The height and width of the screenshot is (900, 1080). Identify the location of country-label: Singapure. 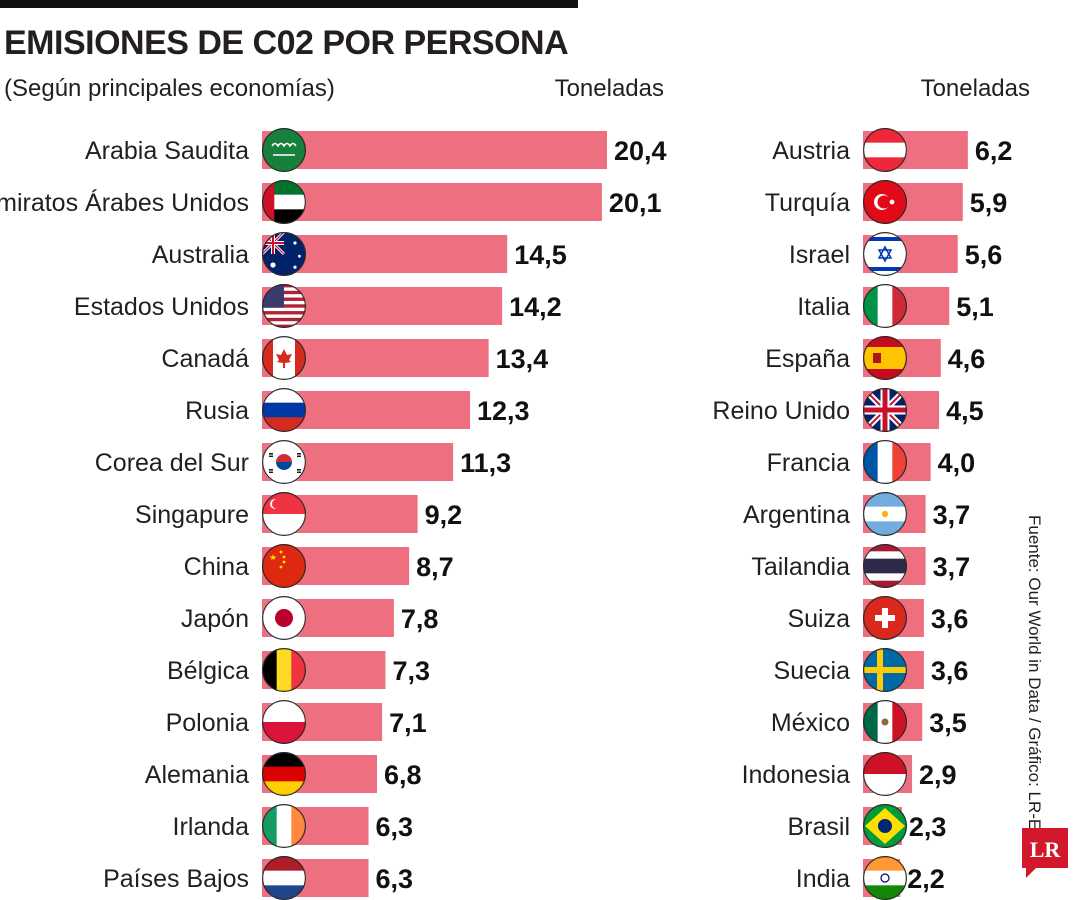
(192, 515).